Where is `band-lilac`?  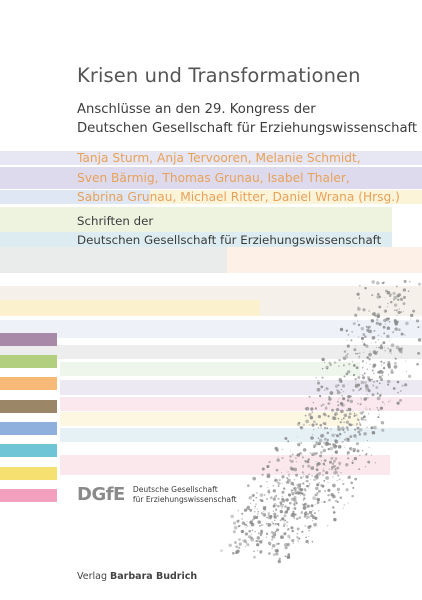 band-lilac is located at coordinates (211, 178).